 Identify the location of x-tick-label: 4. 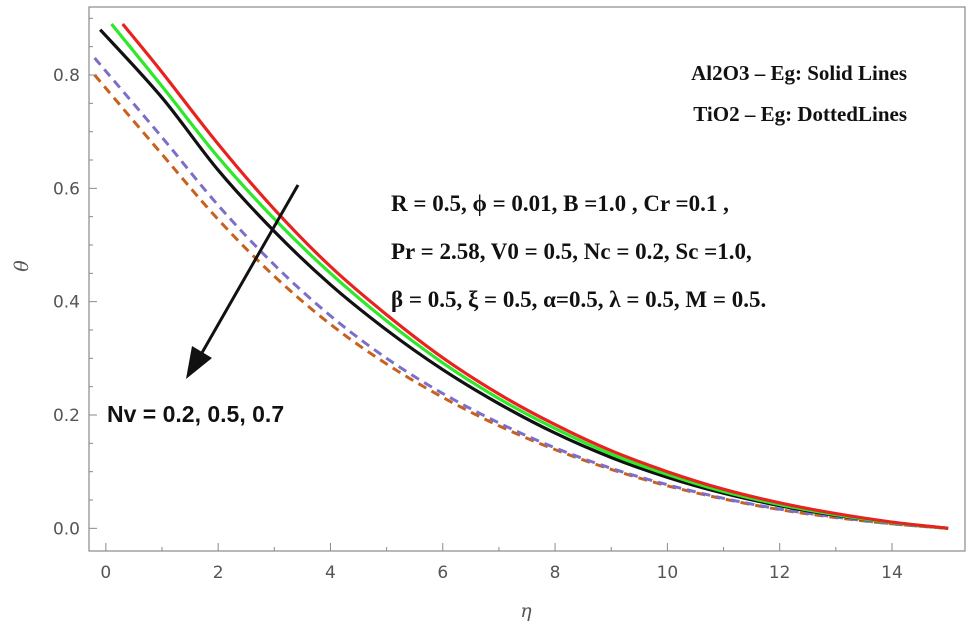
(330, 573).